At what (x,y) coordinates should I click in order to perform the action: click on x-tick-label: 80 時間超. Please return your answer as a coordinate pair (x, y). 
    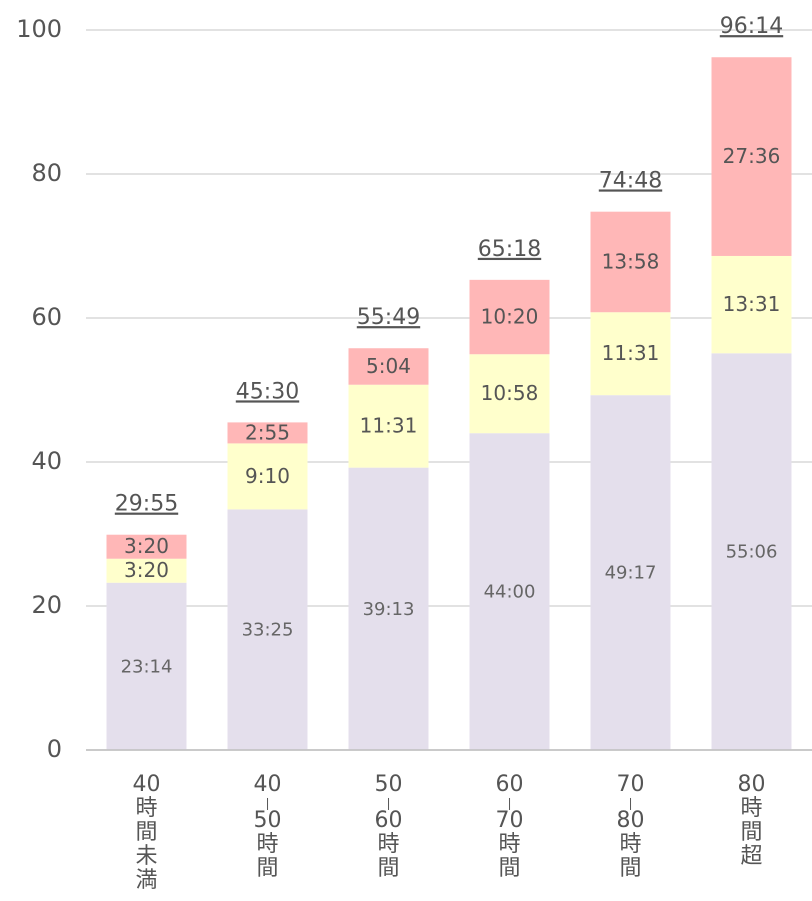
    Looking at the image, I should click on (752, 820).